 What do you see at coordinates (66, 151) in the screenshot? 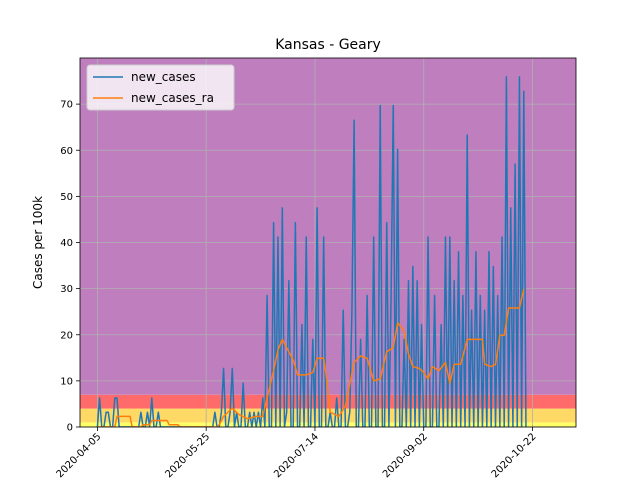
I see `y-tick-label: 60` at bounding box center [66, 151].